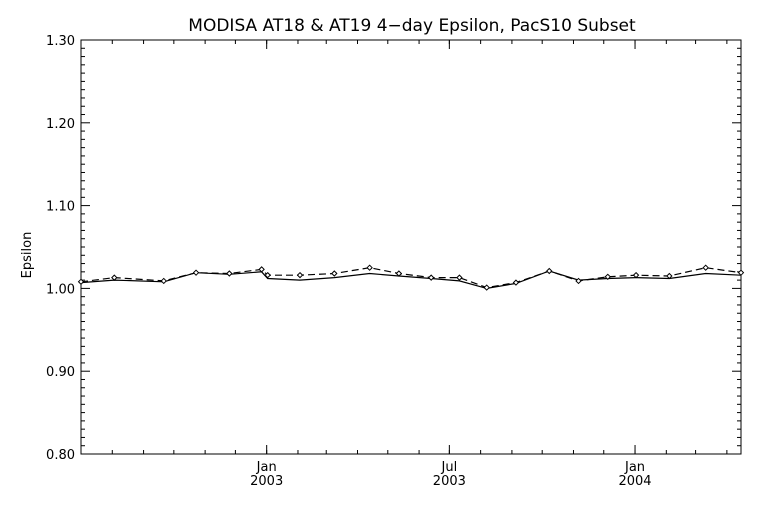  I want to click on x-tick-label-year: 2004, so click(634, 481).